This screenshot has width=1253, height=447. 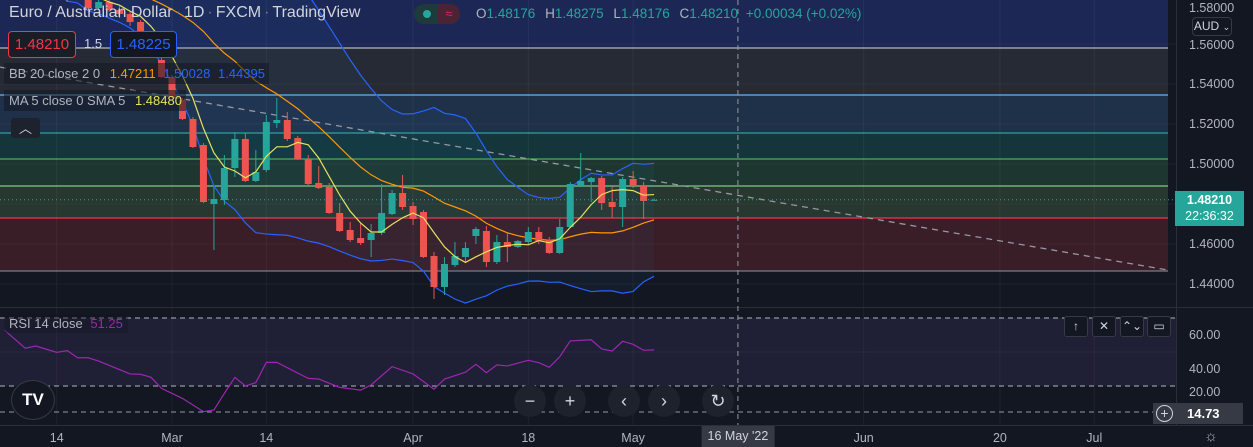 I want to click on low-label: L, so click(x=617, y=13).